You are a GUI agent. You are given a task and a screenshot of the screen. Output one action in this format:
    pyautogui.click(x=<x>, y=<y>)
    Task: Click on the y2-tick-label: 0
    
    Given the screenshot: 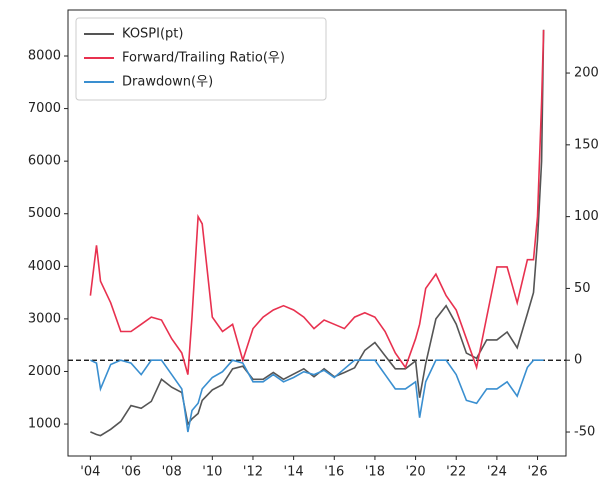 What is the action you would take?
    pyautogui.click(x=578, y=360)
    